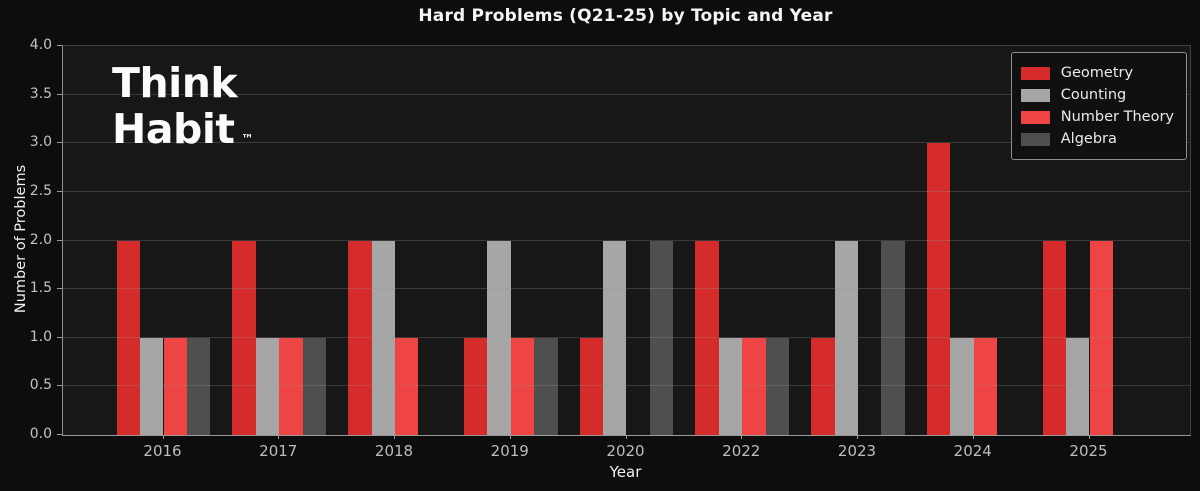 Image resolution: width=1200 pixels, height=491 pixels. Describe the element at coordinates (383, 337) in the screenshot. I see `bar-counting-2018` at that location.